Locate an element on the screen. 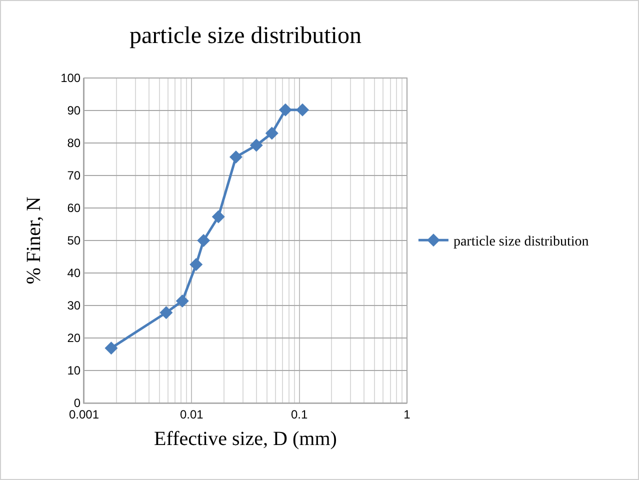  x-tick-label: 1 is located at coordinates (407, 414).